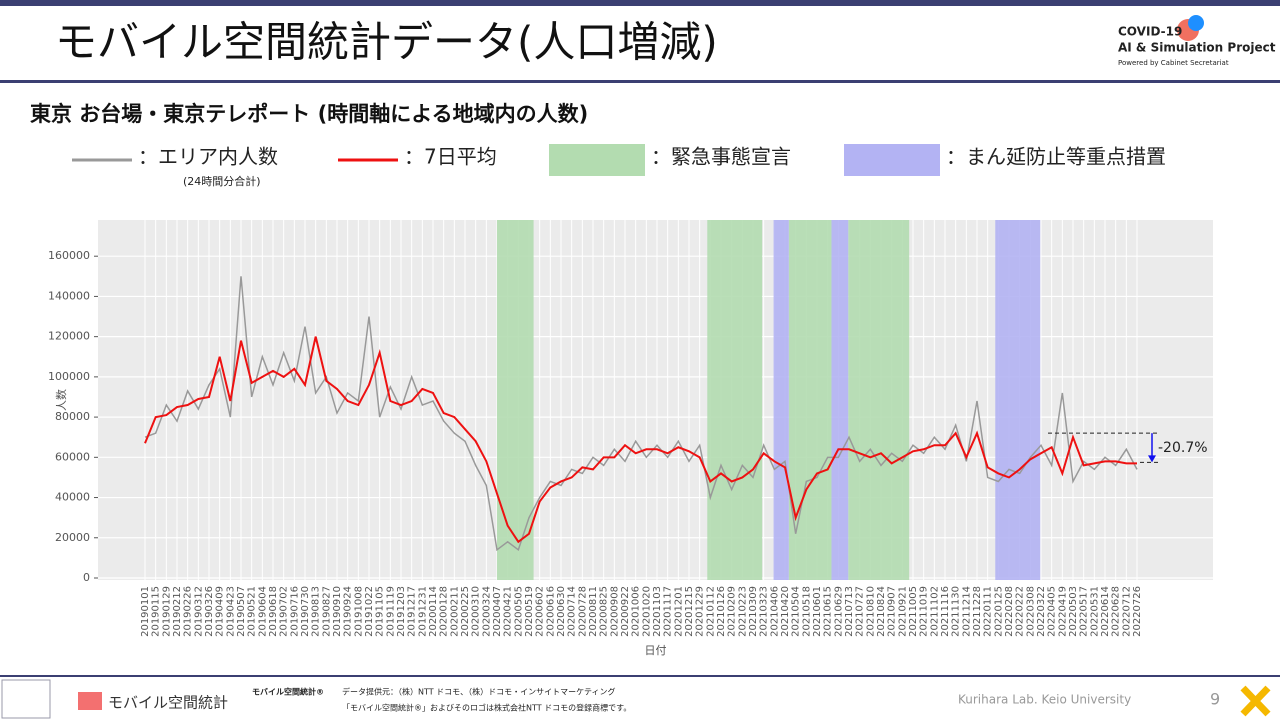  Describe the element at coordinates (284, 611) in the screenshot. I see `x-tick-label: 20190702` at that location.